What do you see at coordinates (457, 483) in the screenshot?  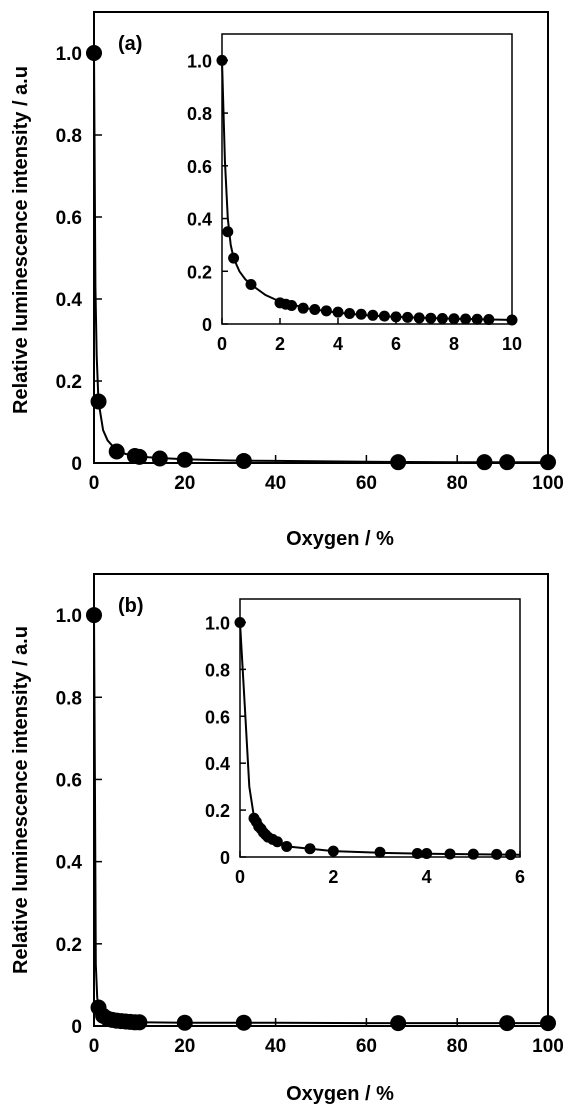 I see `x-tick-label: 80` at bounding box center [457, 483].